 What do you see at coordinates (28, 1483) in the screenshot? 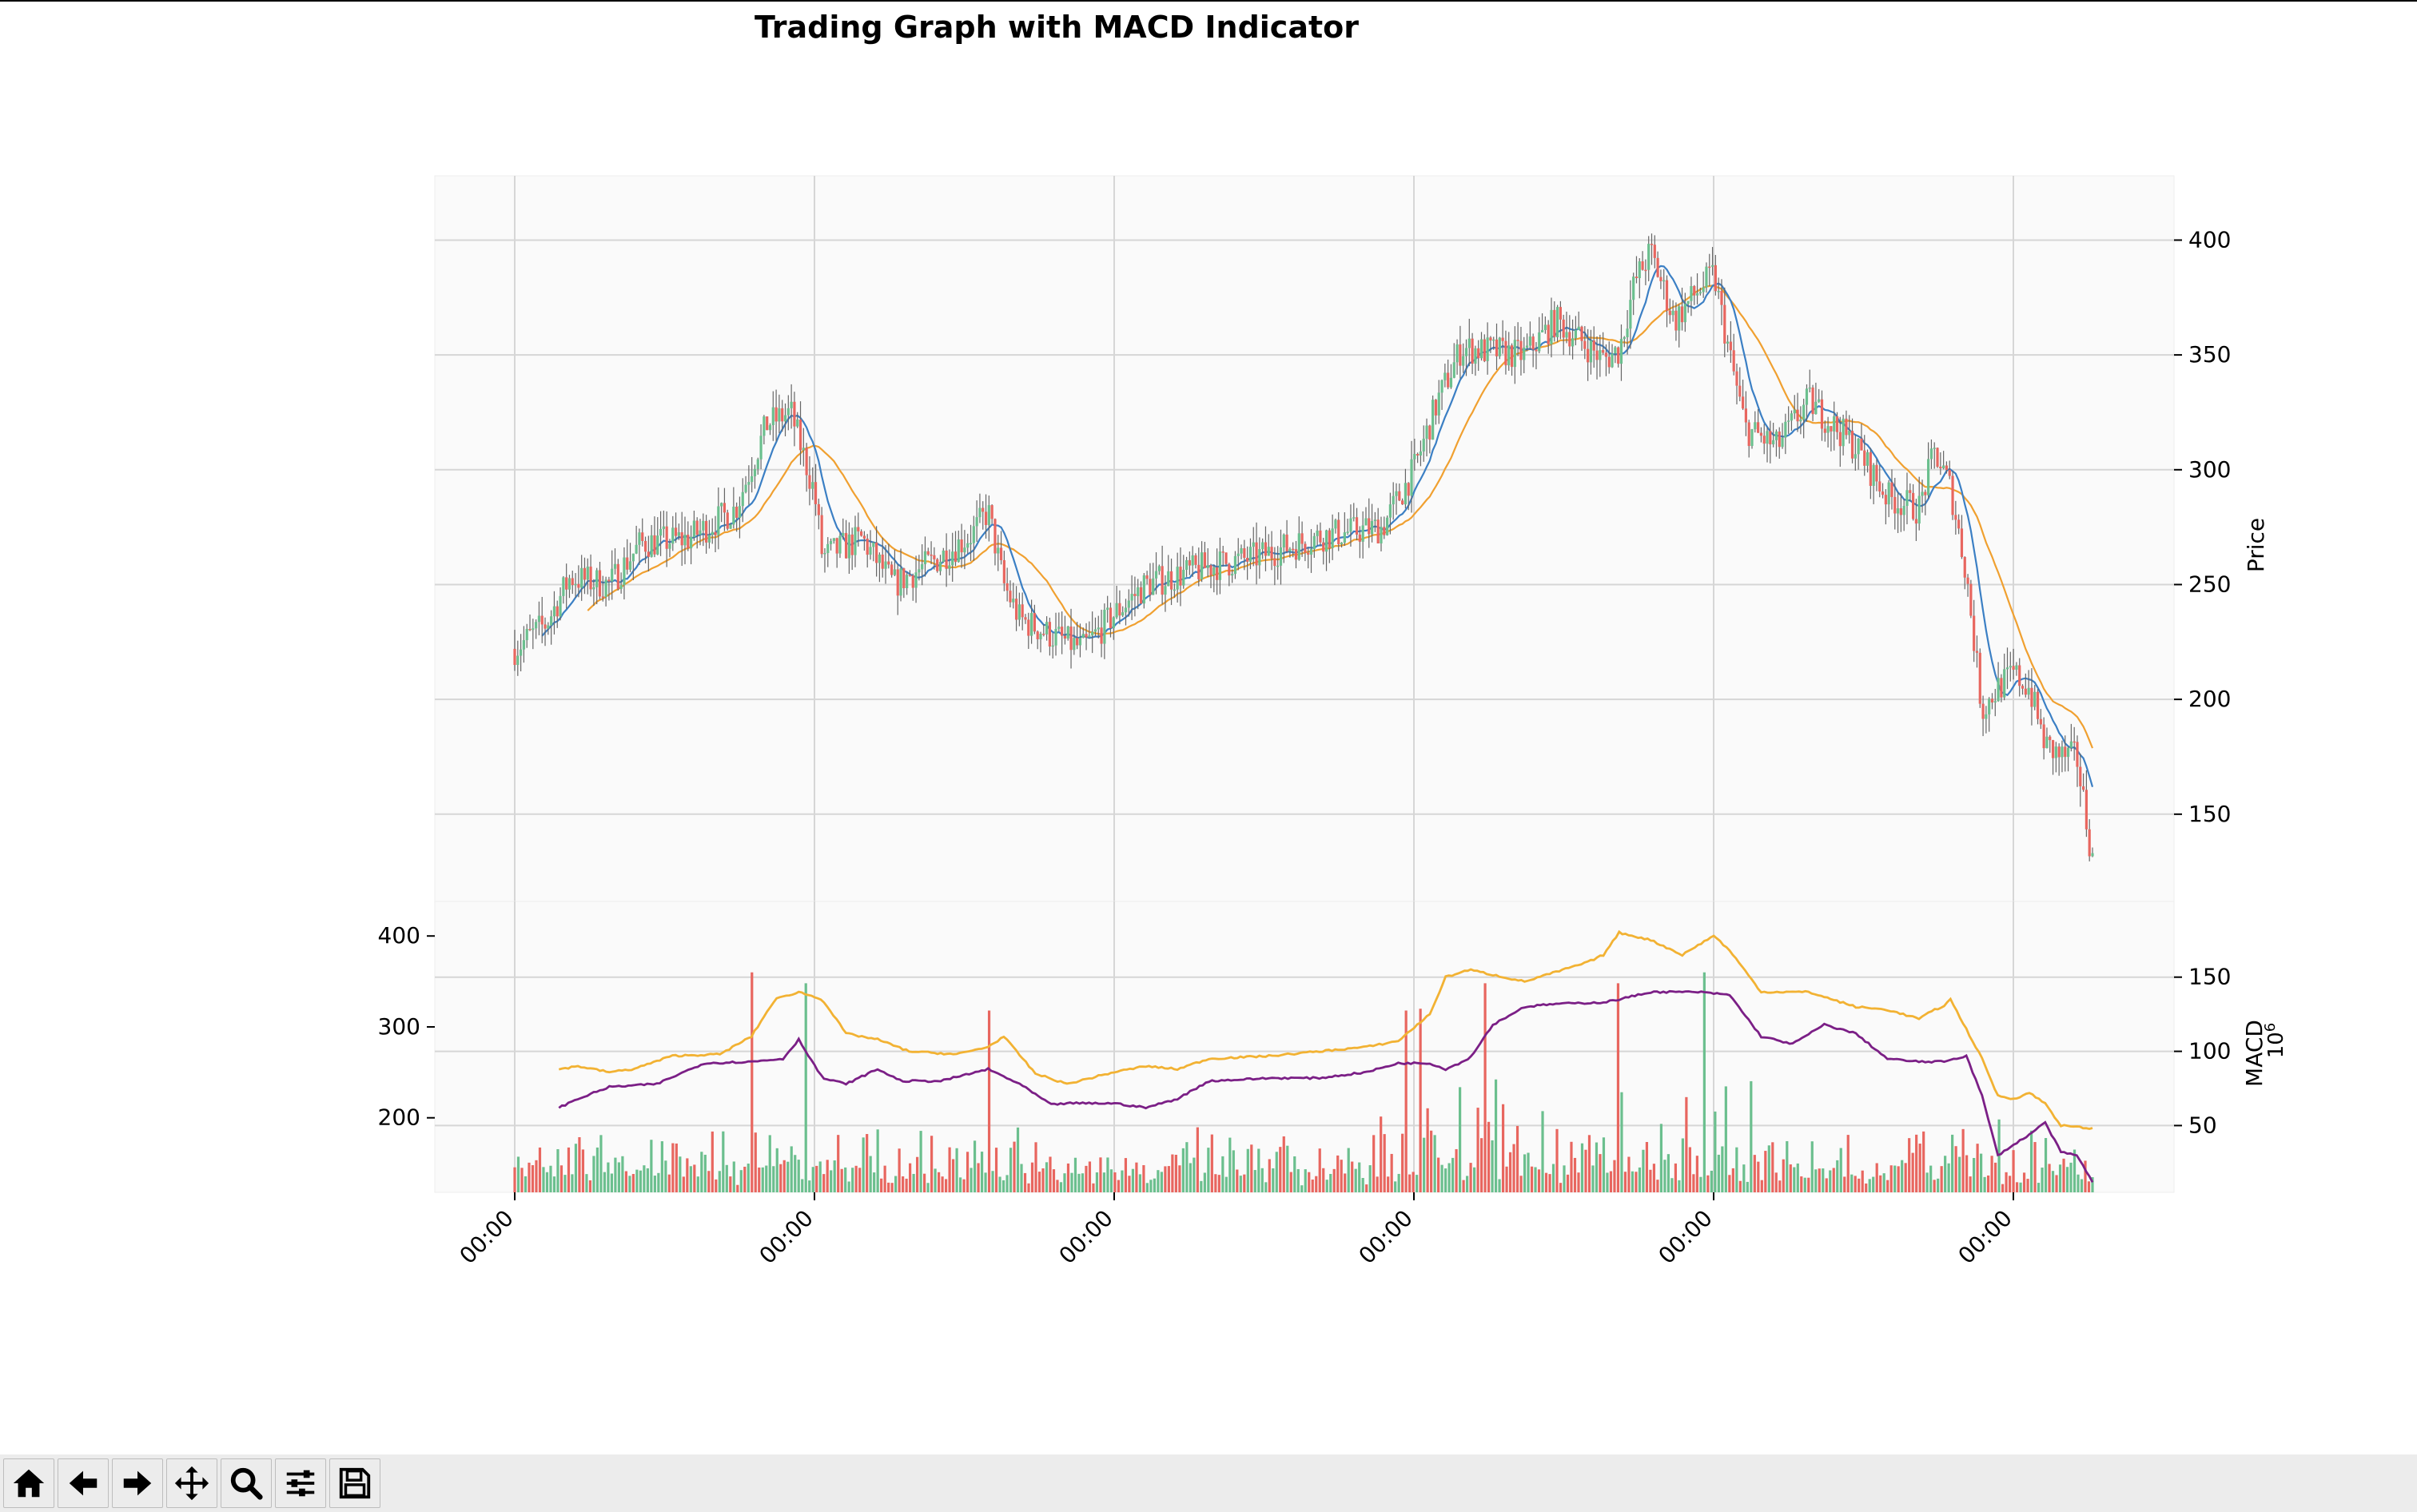
I see `home-button` at bounding box center [28, 1483].